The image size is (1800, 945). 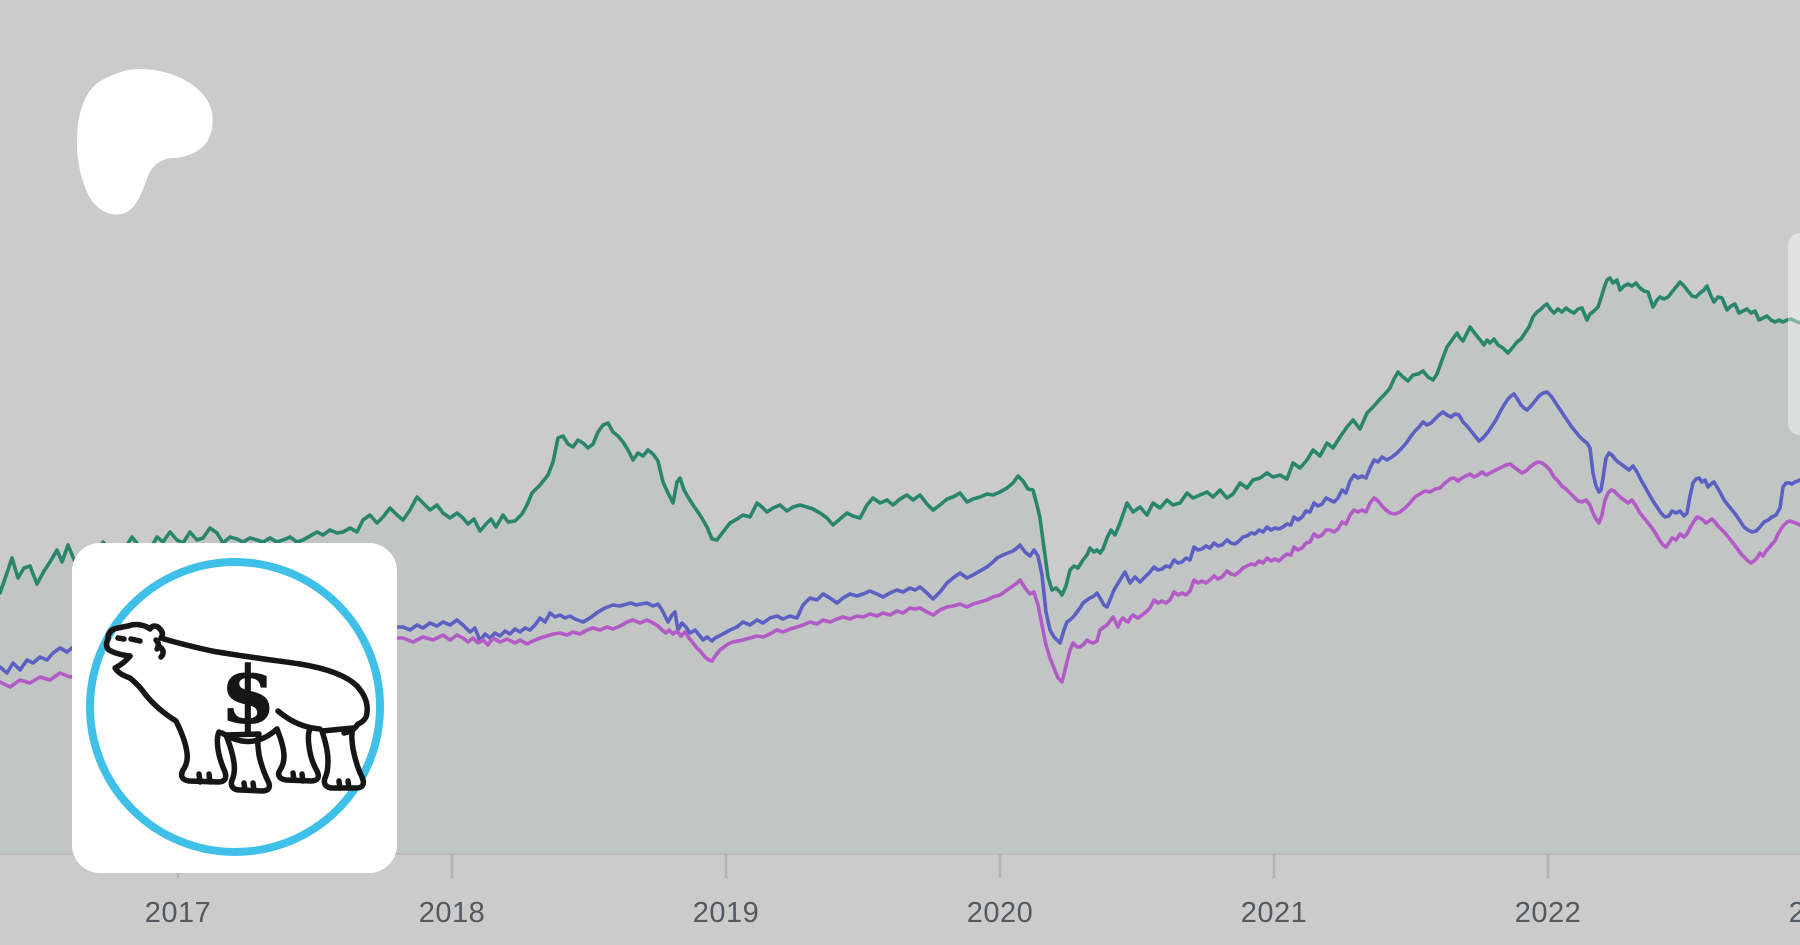 What do you see at coordinates (1000, 913) in the screenshot?
I see `x-axis-label-2020: 2020` at bounding box center [1000, 913].